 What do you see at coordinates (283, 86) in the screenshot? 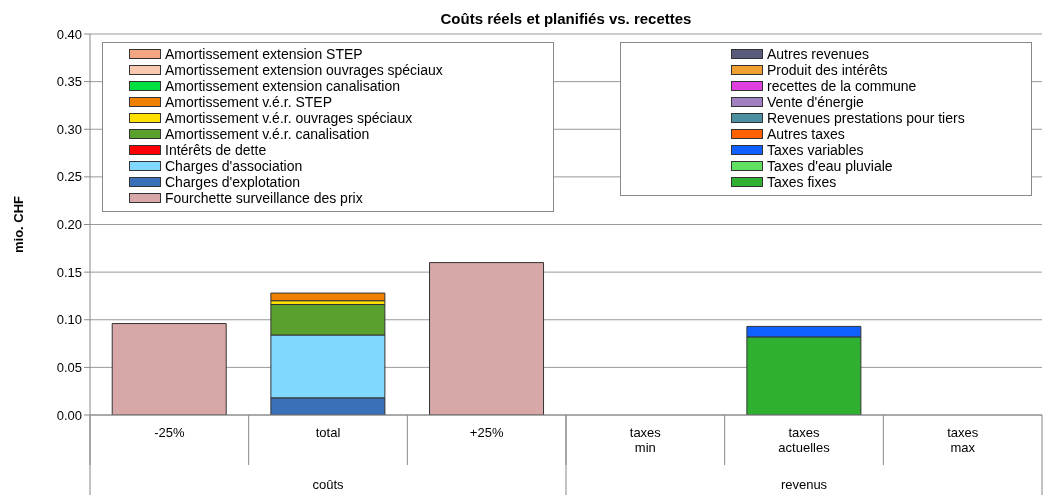
I see `legend-label: Amortissement extension canalisation` at bounding box center [283, 86].